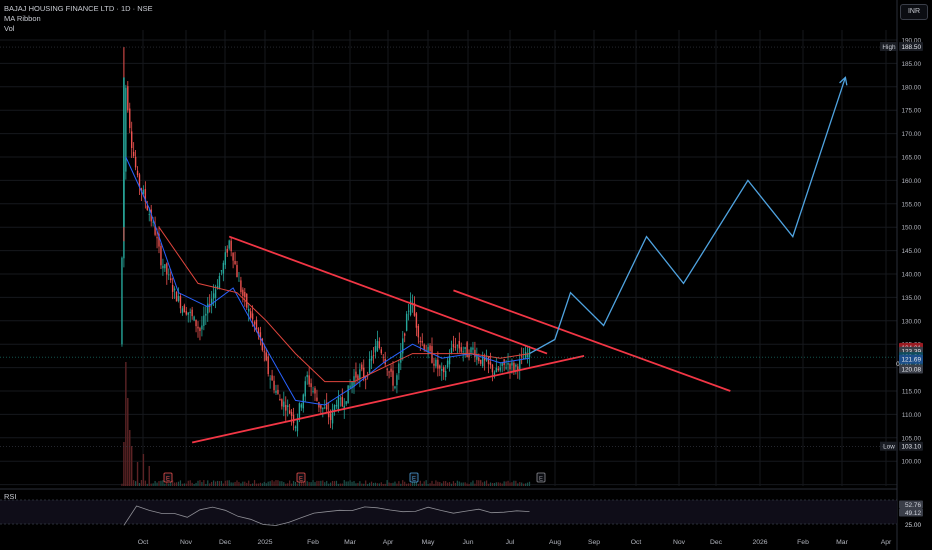  I want to click on time-tick-label: Oct, so click(143, 542).